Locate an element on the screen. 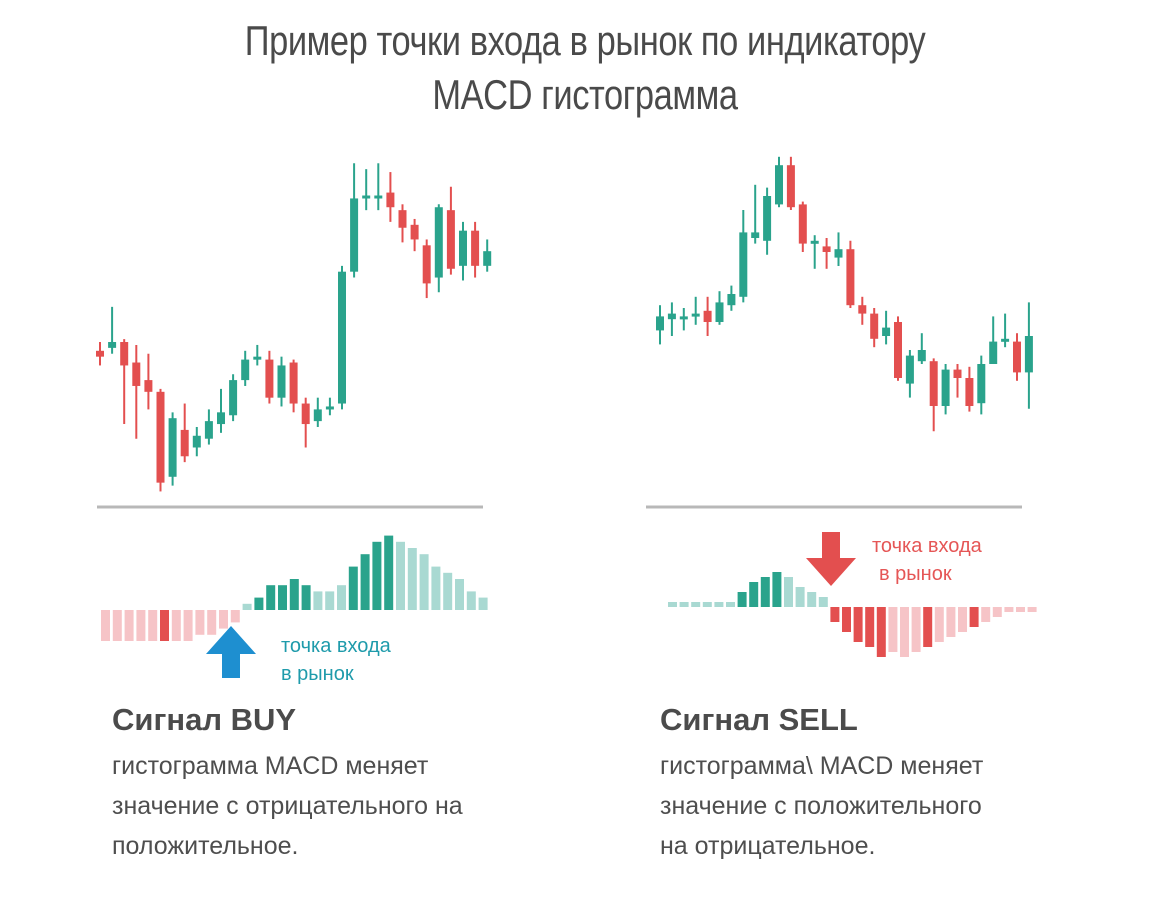  buy-candlestick-chart is located at coordinates (294, 327).